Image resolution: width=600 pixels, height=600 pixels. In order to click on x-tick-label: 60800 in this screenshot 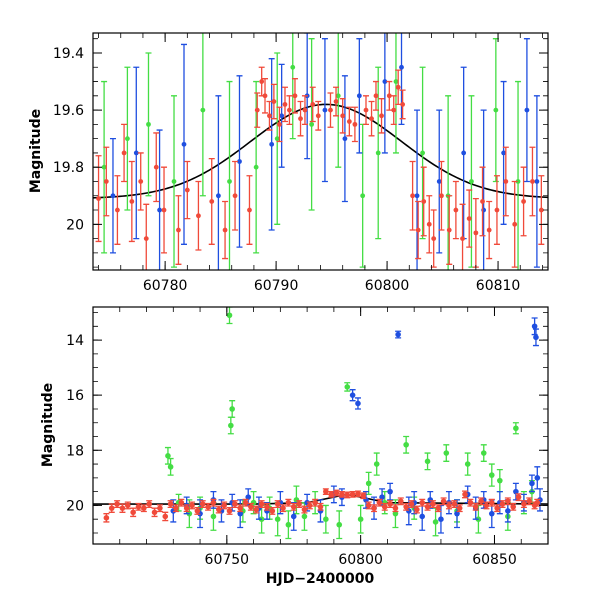, I will do `click(387, 286)`.